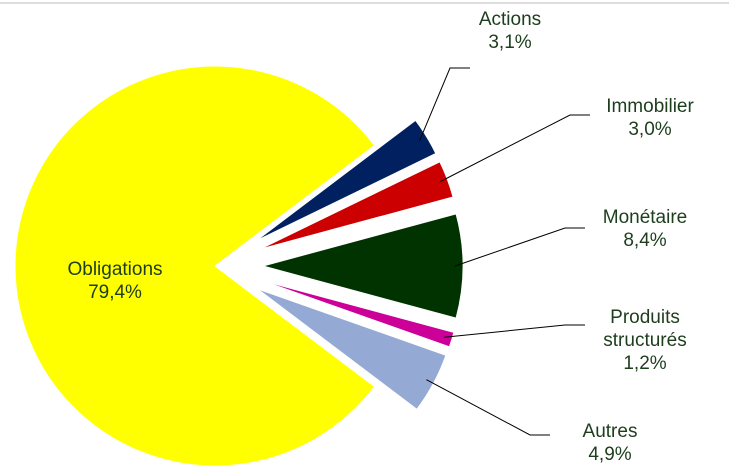 This screenshot has height=472, width=729. Describe the element at coordinates (645, 363) in the screenshot. I see `value-label: 1,2%` at that location.